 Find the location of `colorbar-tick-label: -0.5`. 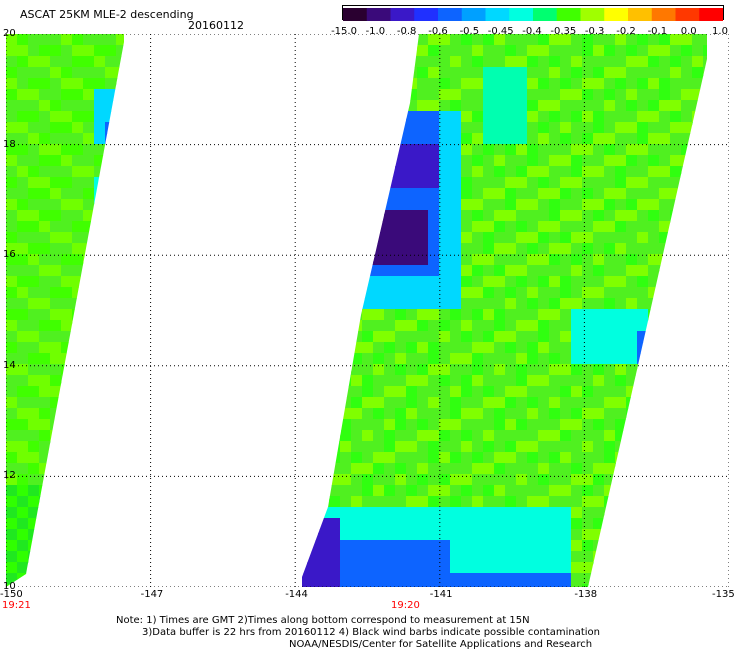

colorbar-tick-label: -0.5 is located at coordinates (469, 31).